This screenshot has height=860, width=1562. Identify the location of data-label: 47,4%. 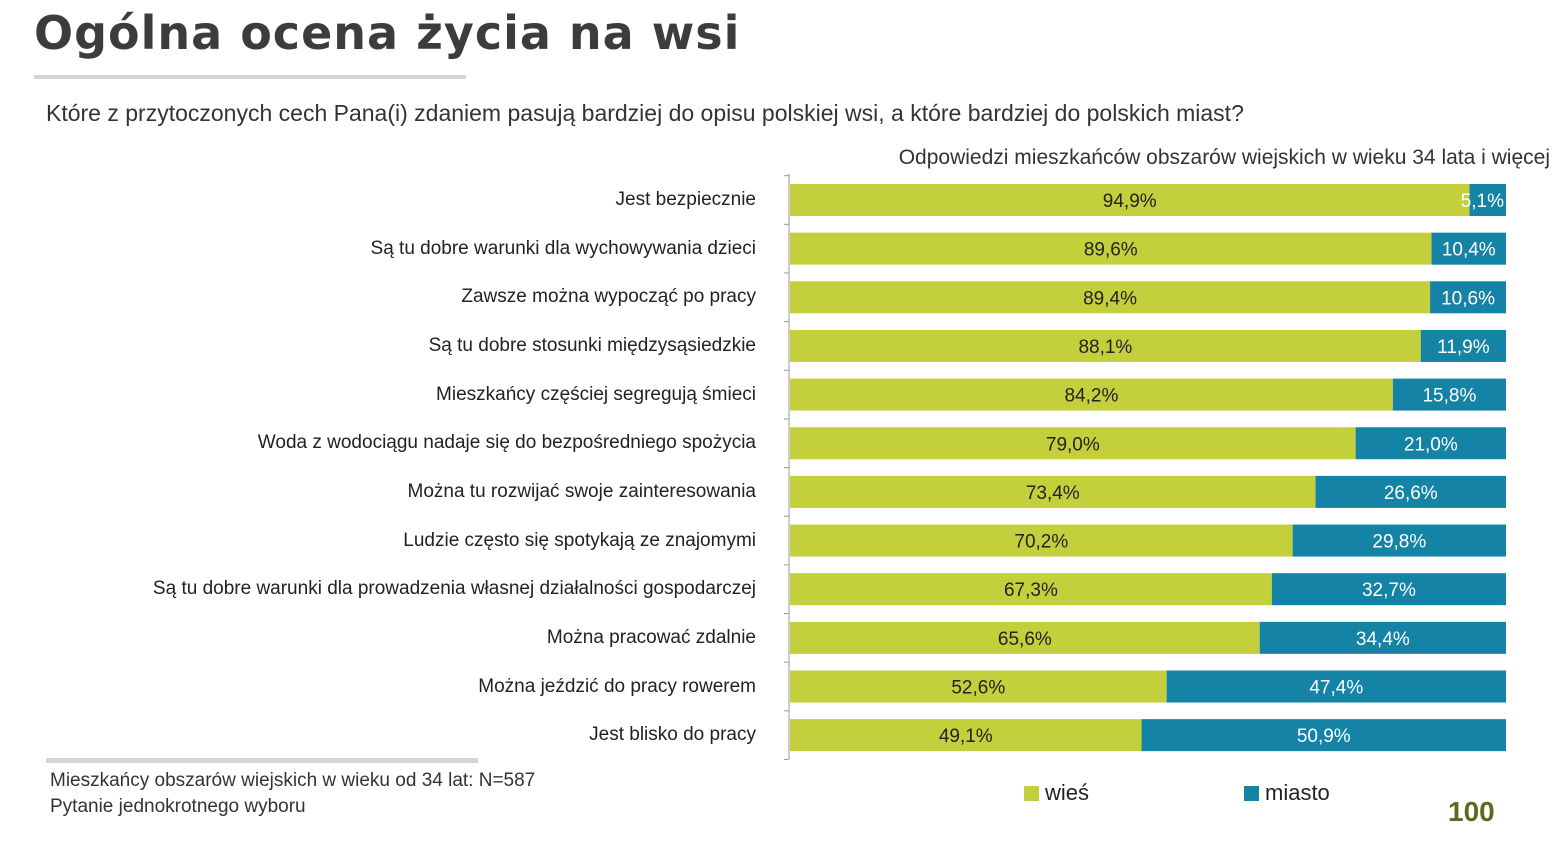
(1336, 688).